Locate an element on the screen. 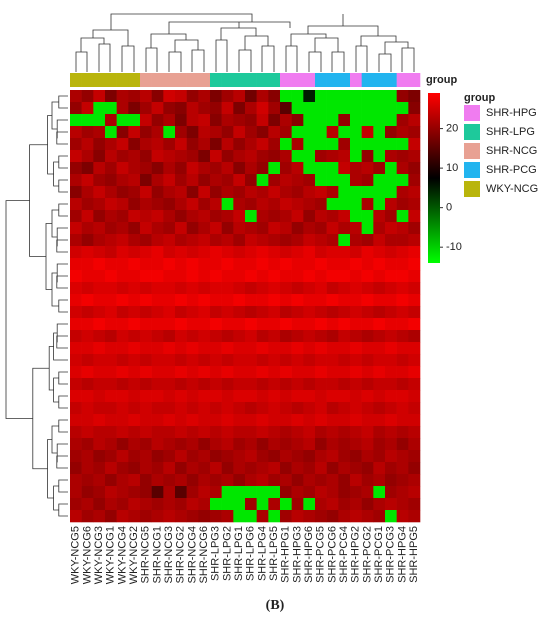  color-bar-label: 10 is located at coordinates (452, 168).